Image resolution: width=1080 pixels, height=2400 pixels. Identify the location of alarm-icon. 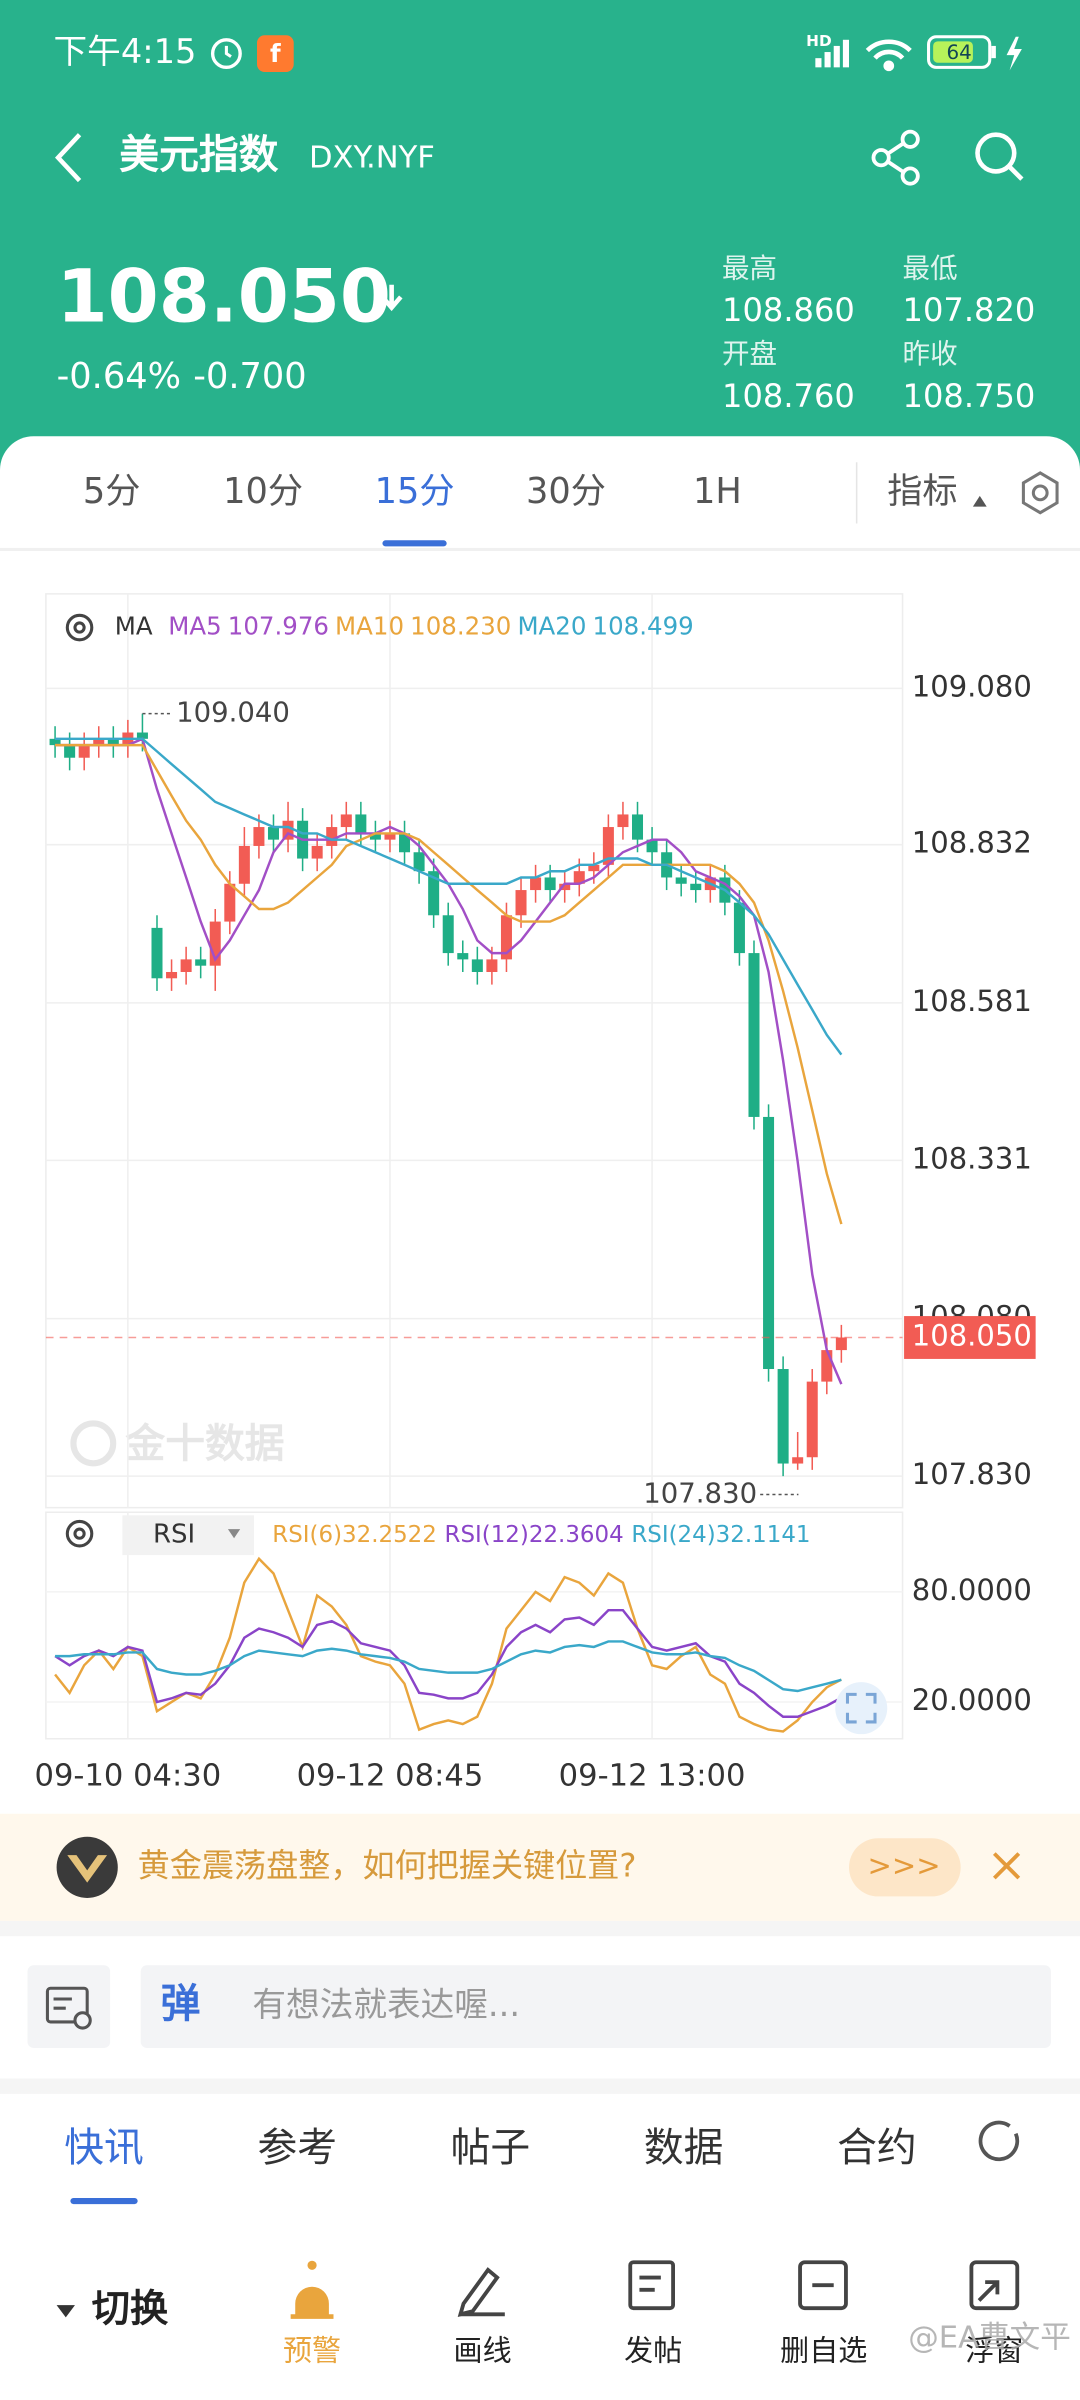
(226, 54).